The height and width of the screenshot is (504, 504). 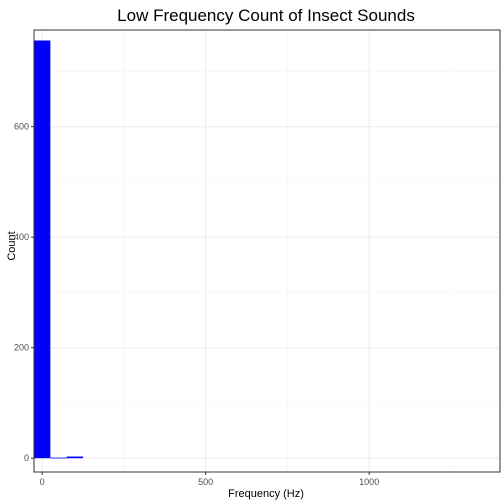 What do you see at coordinates (24, 292) in the screenshot?
I see `y-axis-ticks: 0 200 400 600` at bounding box center [24, 292].